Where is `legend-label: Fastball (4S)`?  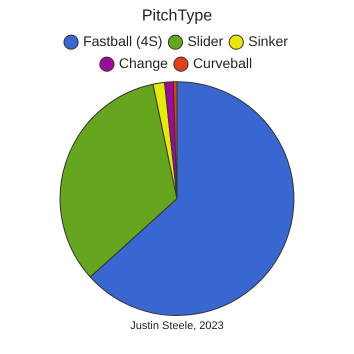
legend-label: Fastball (4S) is located at coordinates (122, 41).